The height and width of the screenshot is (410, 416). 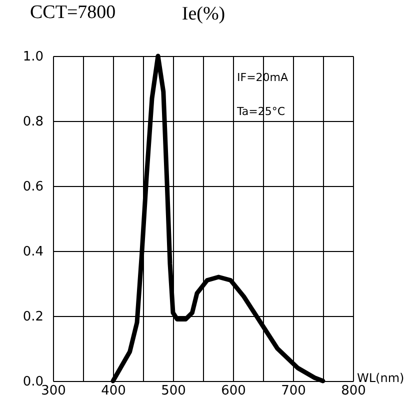 I want to click on x-tick-label: 300, so click(x=53, y=391).